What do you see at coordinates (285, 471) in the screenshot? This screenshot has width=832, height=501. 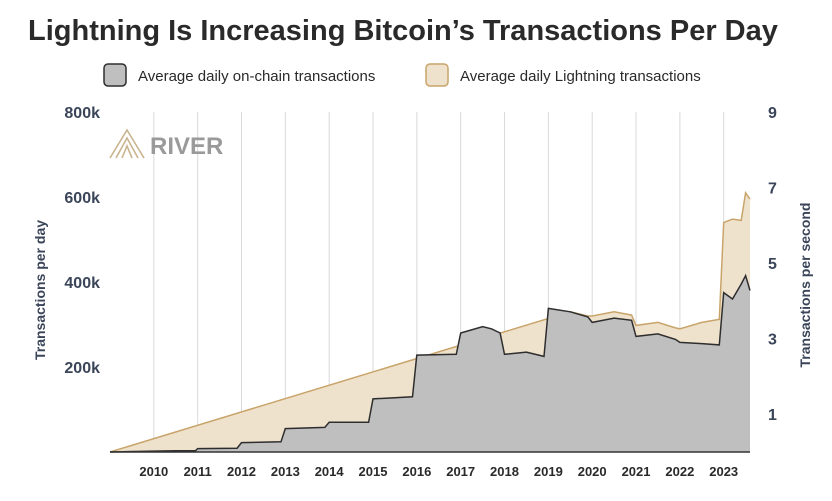 I see `x-tick-label: 2013` at bounding box center [285, 471].